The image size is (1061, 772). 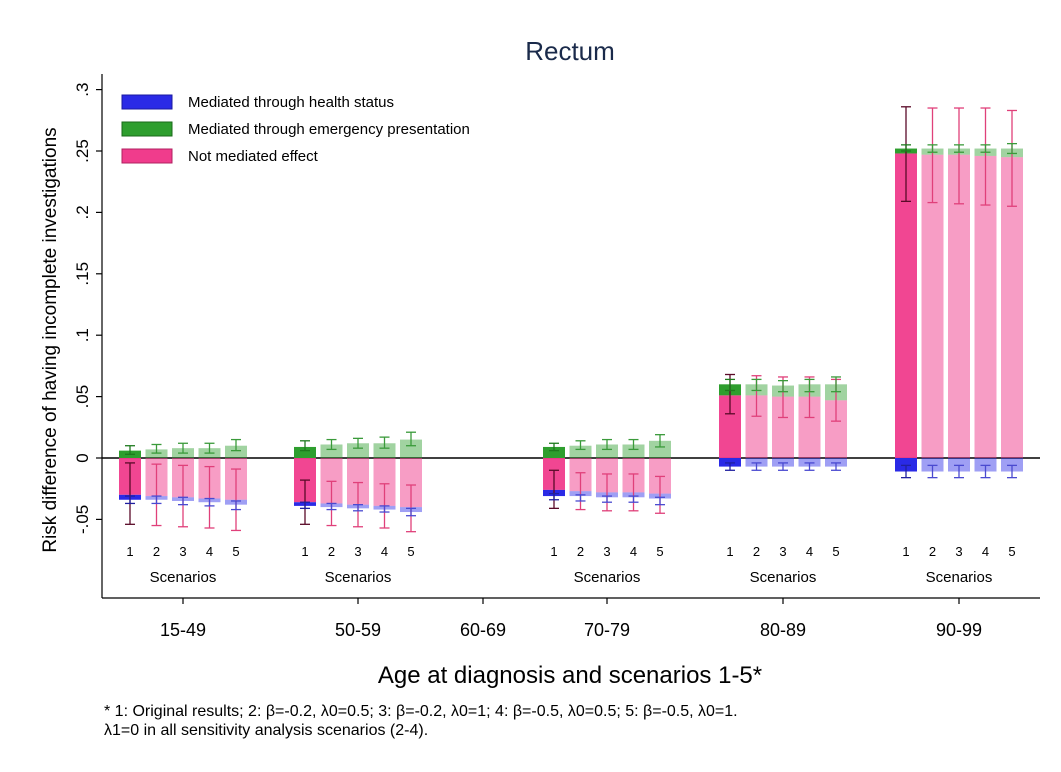 I want to click on group-label: 70-79, so click(x=607, y=630).